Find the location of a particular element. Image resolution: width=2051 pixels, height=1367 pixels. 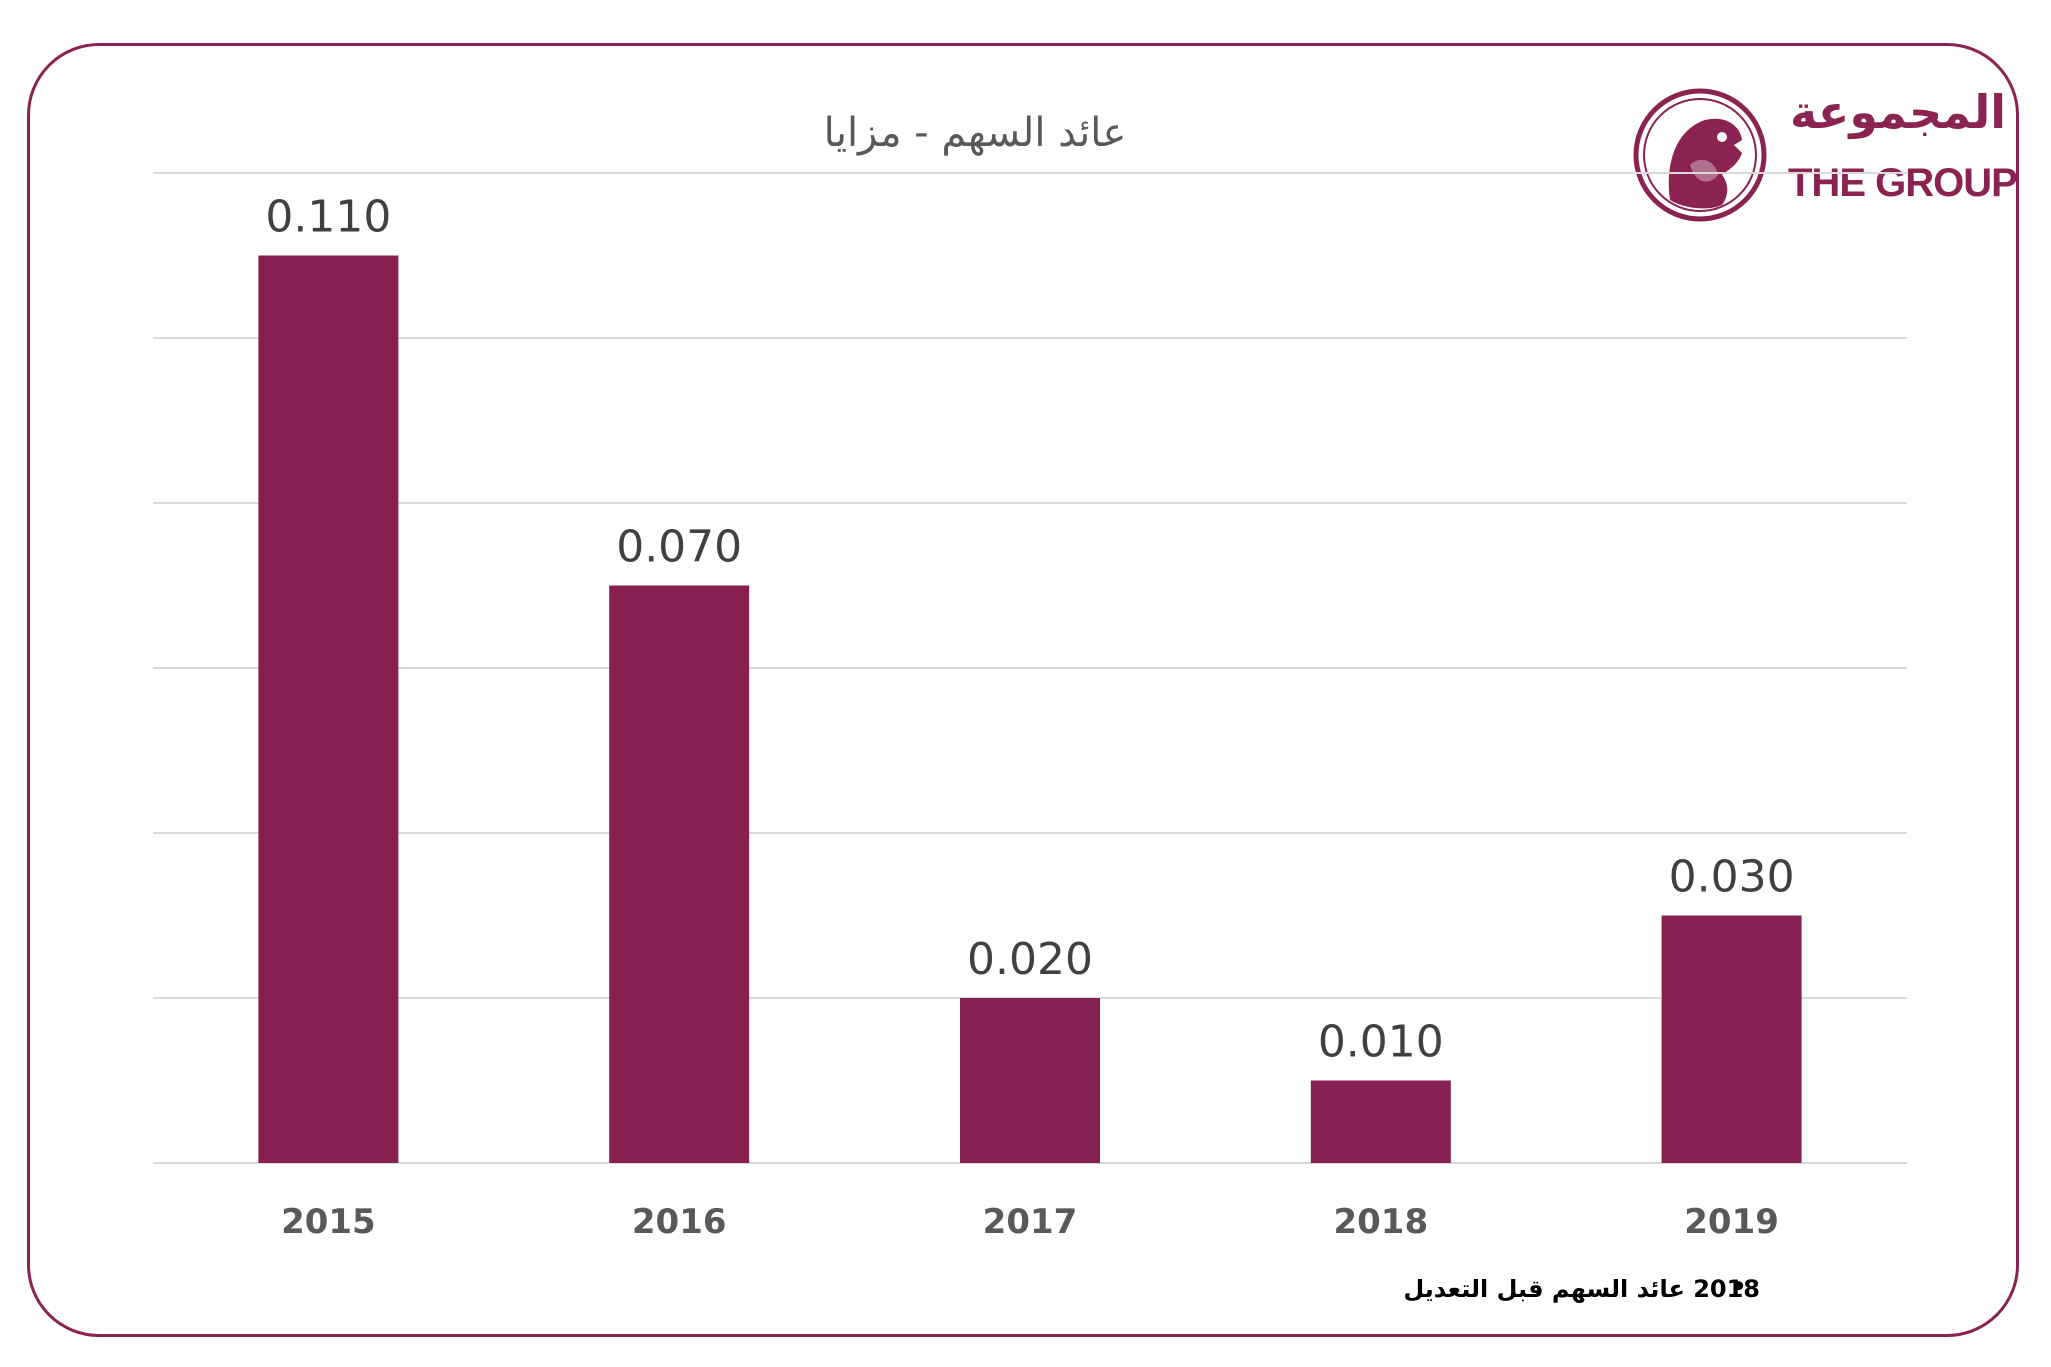

data-label-2019: 0.030 is located at coordinates (1732, 877).